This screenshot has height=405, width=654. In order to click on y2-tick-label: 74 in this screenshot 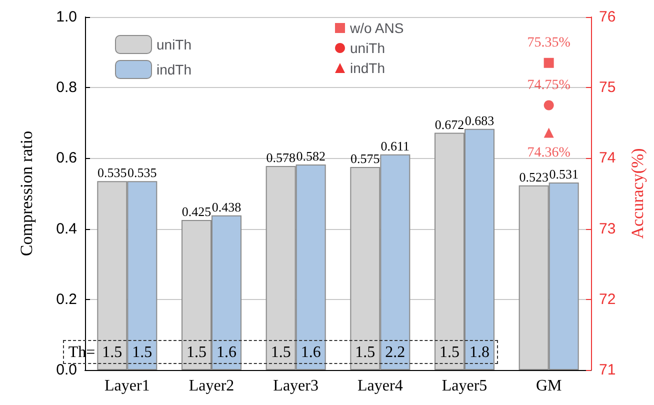, I will do `click(607, 158)`.